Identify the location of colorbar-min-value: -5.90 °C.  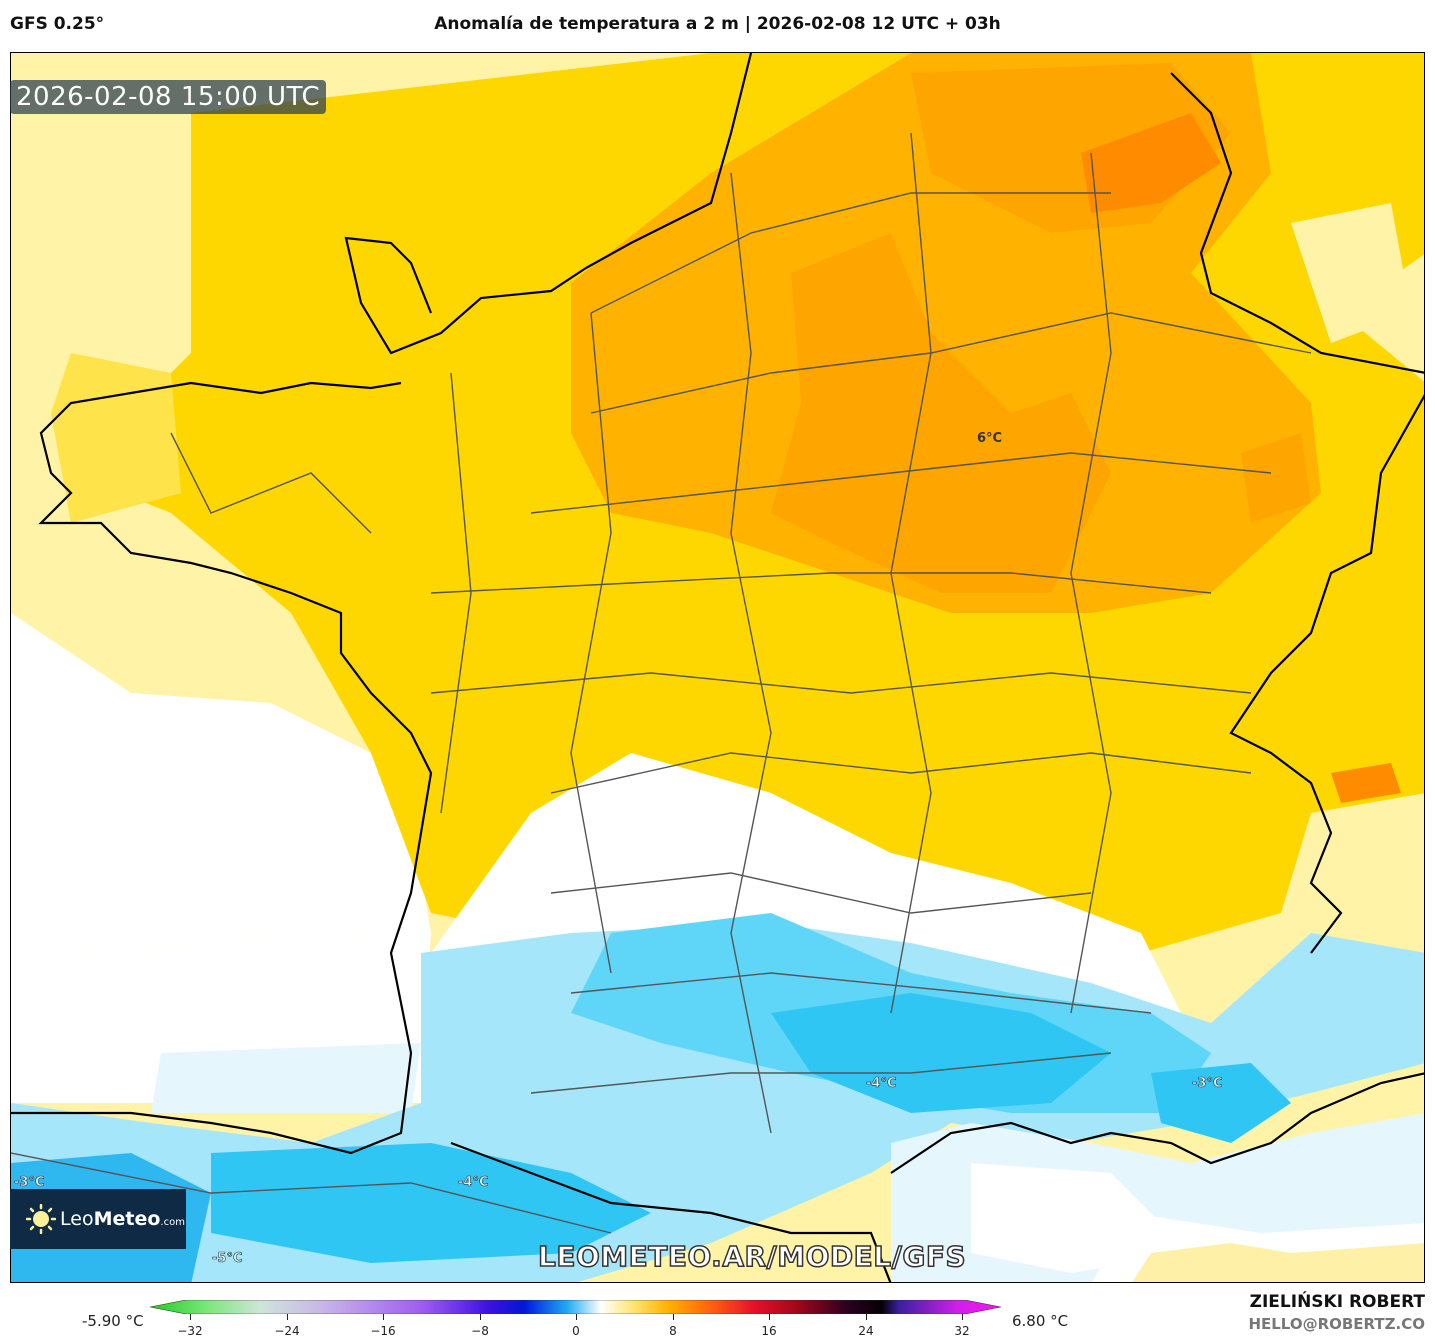
(113, 1321).